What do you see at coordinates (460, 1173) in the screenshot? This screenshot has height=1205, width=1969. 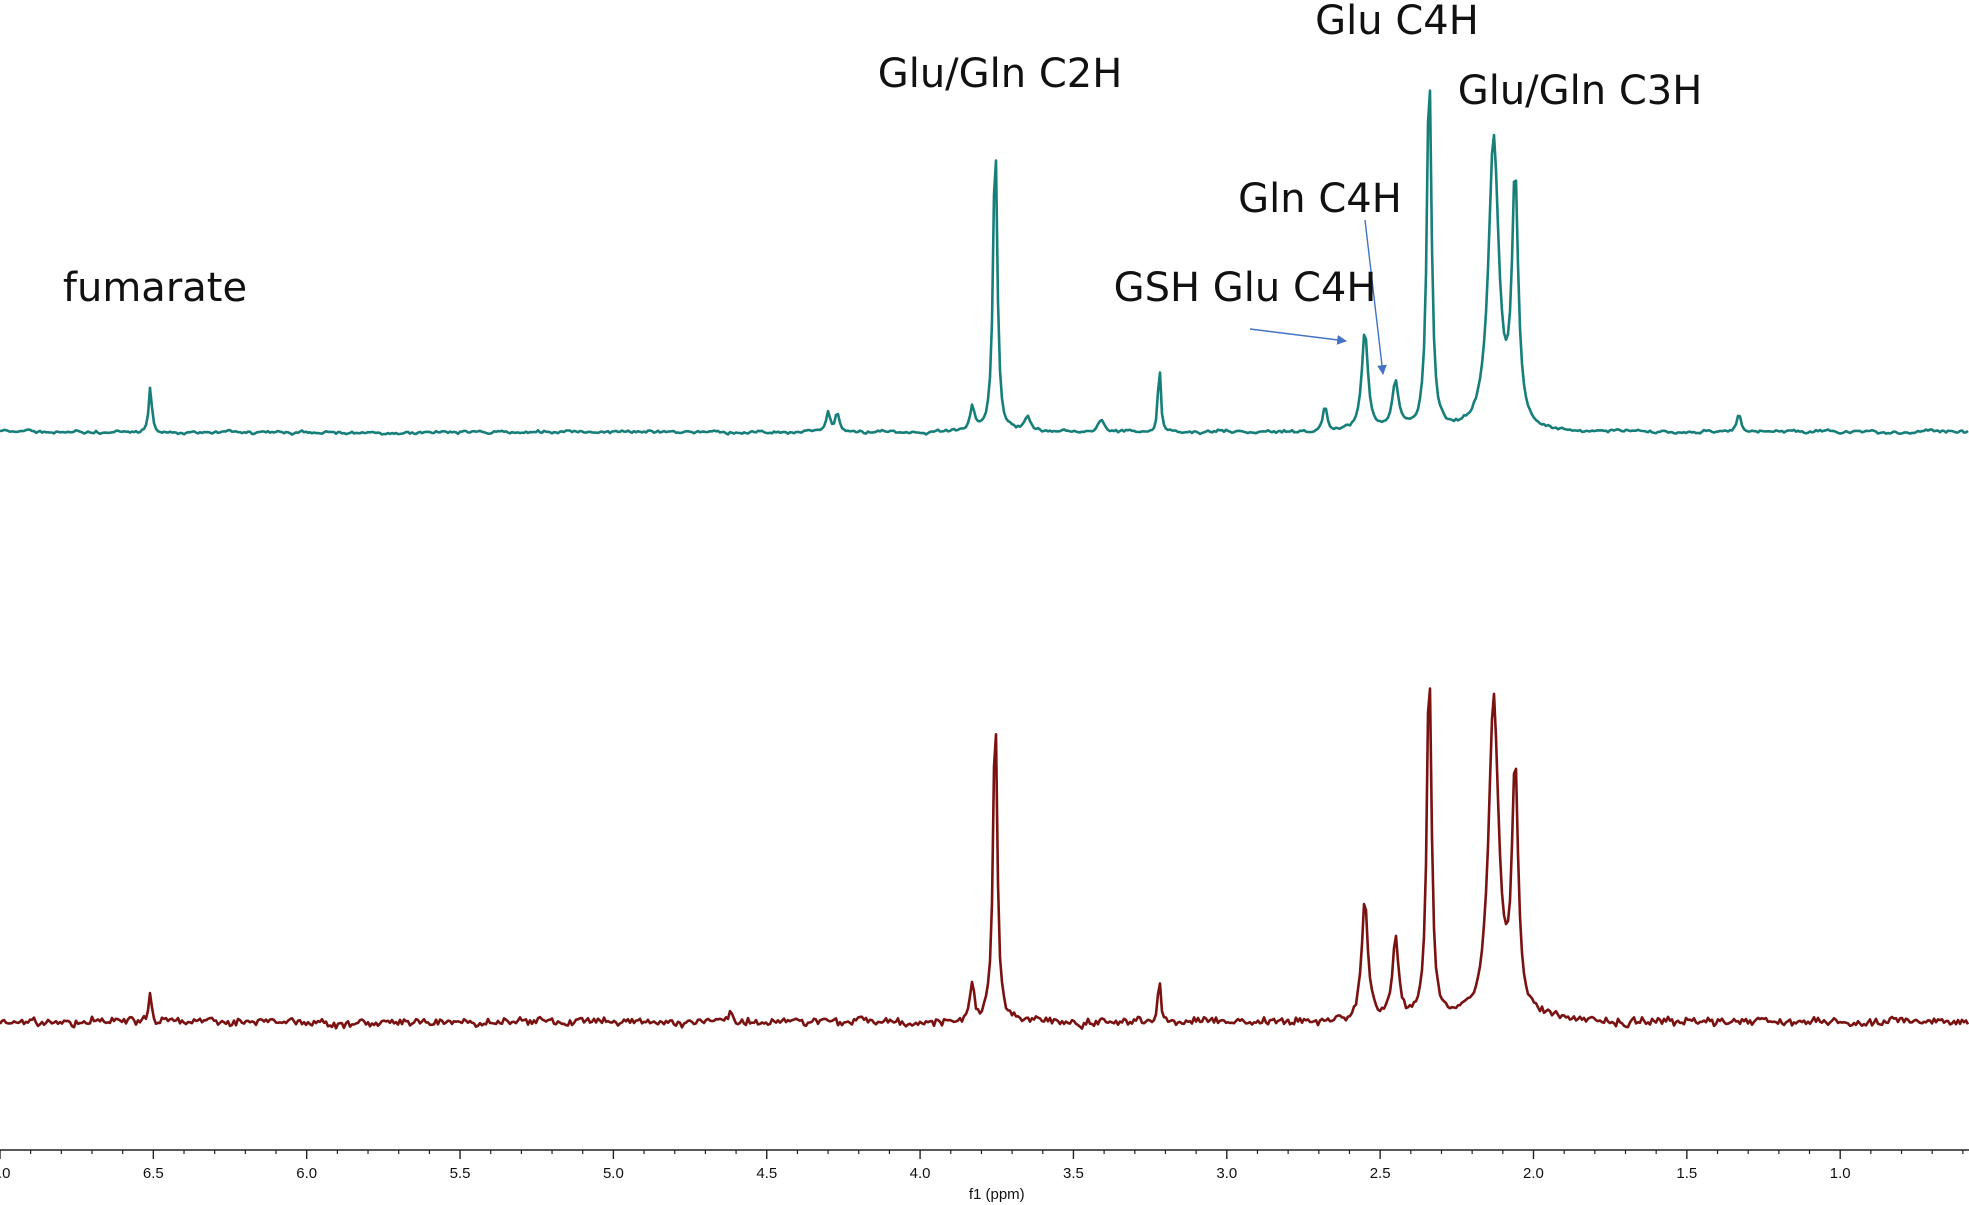 I see `x-tick-label: 5.5` at bounding box center [460, 1173].